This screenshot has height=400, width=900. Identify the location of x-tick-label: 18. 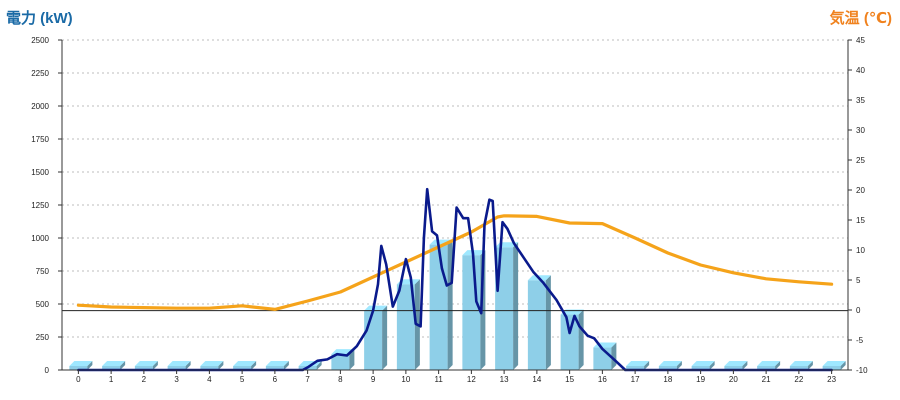
(667, 379).